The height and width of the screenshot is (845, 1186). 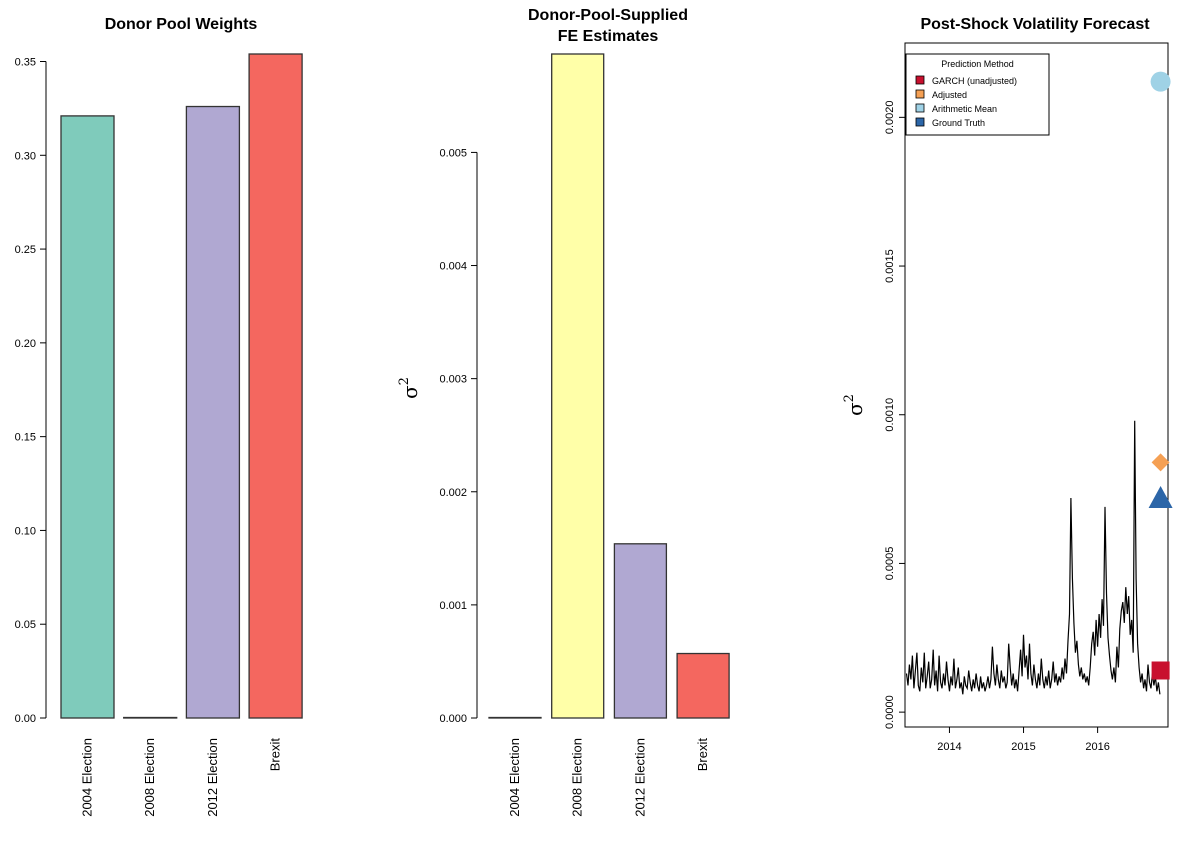 I want to click on panel1-y-tick-label: 0.20, so click(x=25, y=344).